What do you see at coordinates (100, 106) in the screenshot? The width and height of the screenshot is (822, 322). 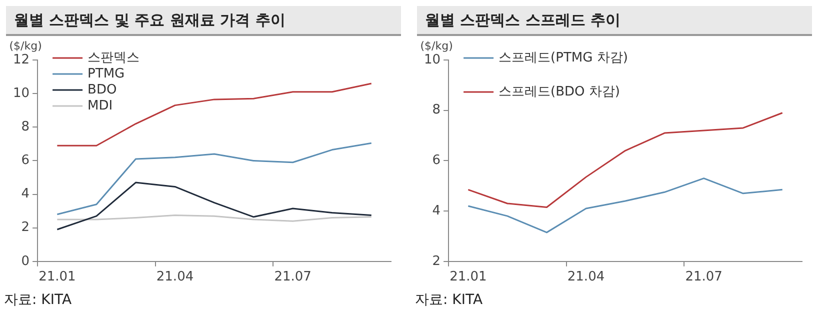 I see `legend-label: MDI` at bounding box center [100, 106].